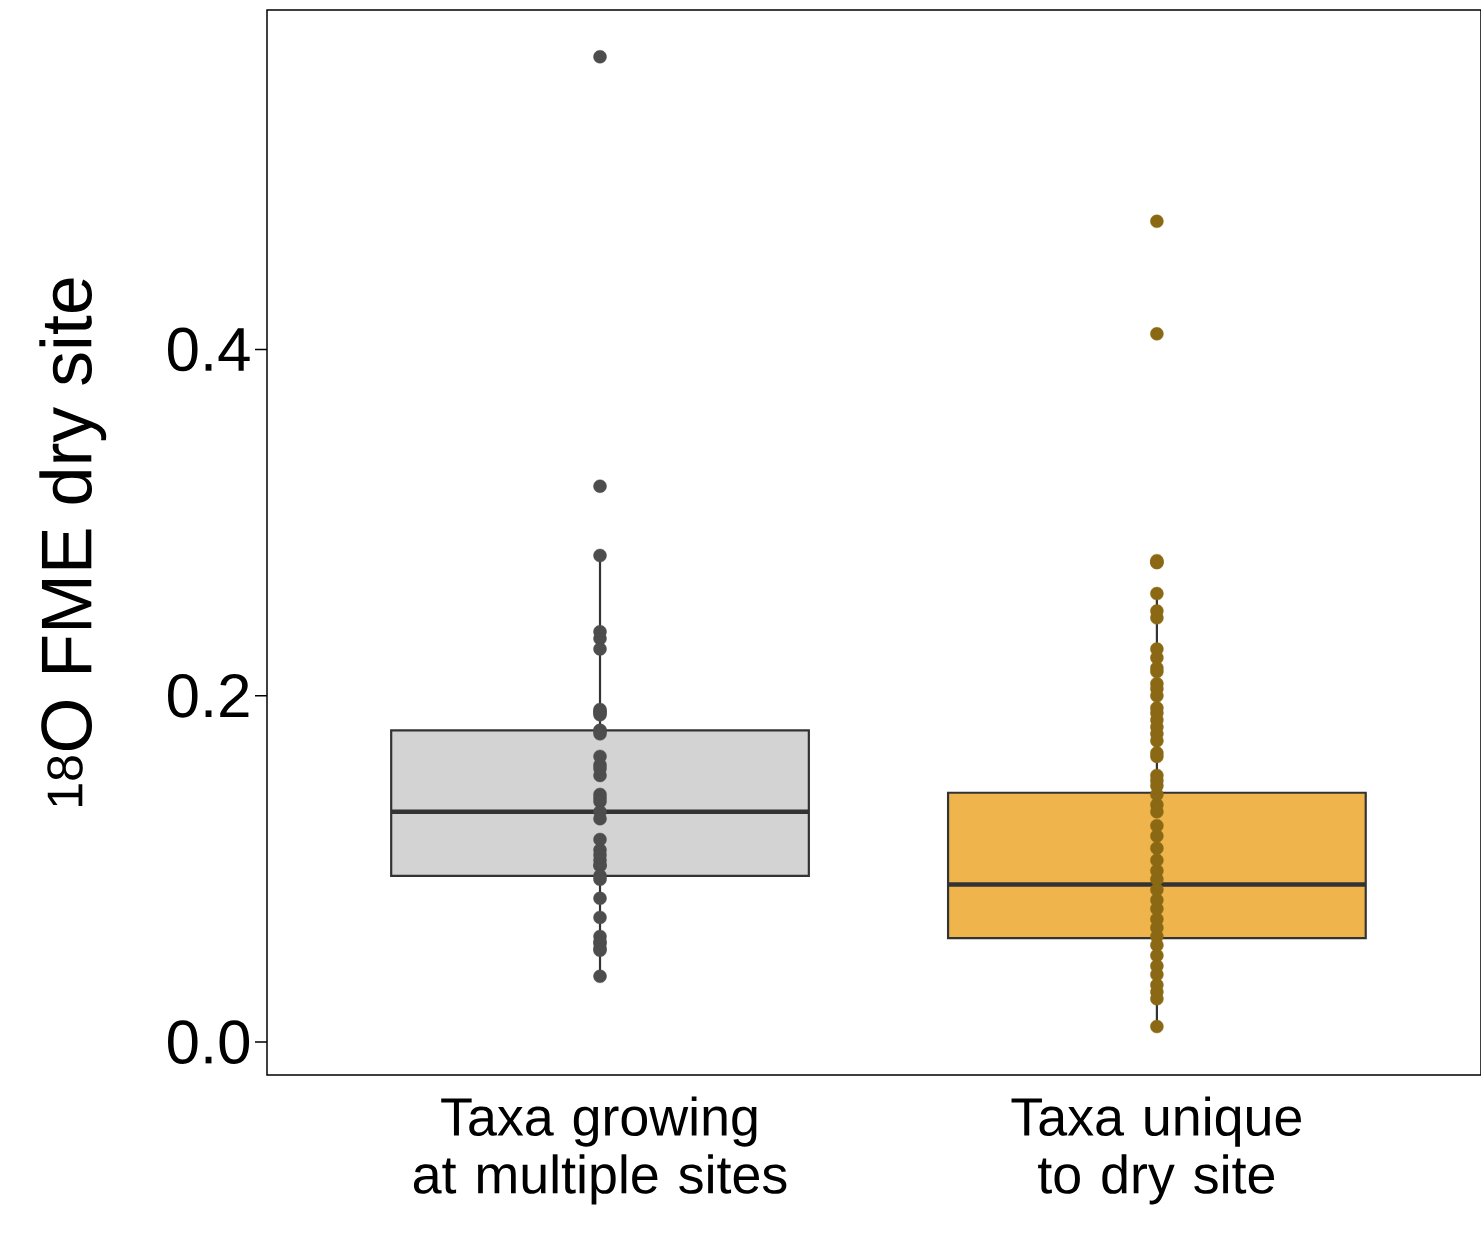  What do you see at coordinates (1156, 1150) in the screenshot?
I see `x-tick-label: Taxa unique to dry site` at bounding box center [1156, 1150].